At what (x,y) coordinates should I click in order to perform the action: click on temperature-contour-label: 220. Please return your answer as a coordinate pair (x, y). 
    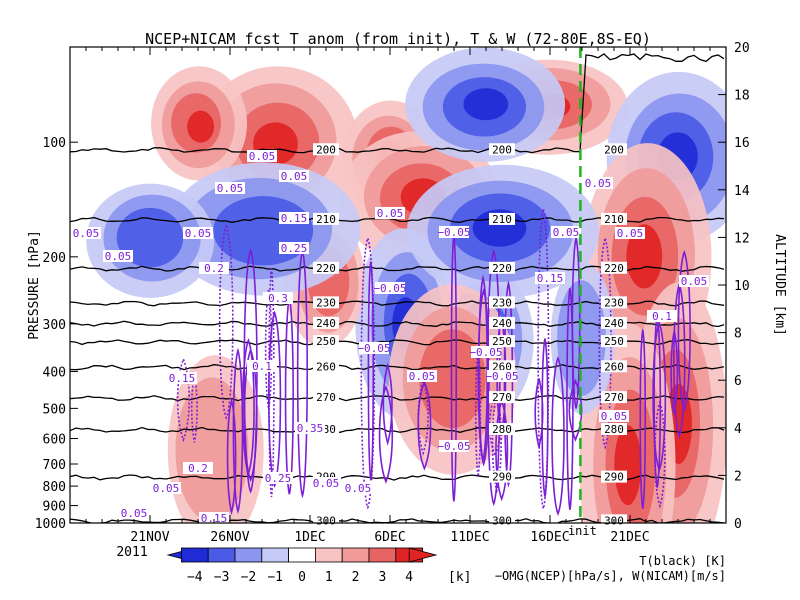
    Looking at the image, I should click on (326, 268).